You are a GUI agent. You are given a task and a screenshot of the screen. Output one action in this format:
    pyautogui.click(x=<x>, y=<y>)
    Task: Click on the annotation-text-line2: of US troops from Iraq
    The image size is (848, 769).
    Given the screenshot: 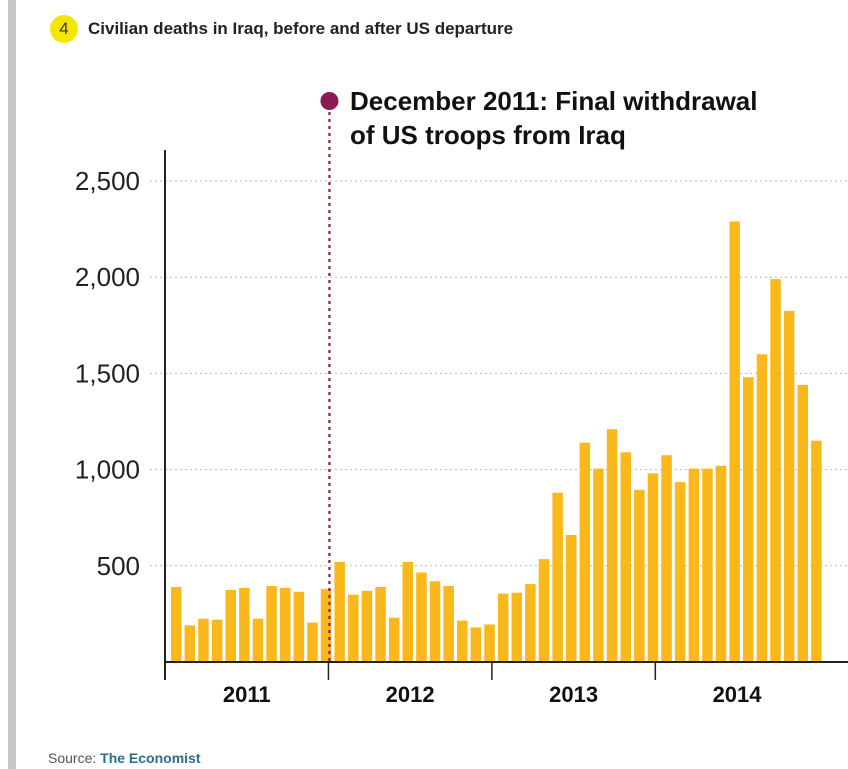 What is the action you would take?
    pyautogui.click(x=488, y=135)
    